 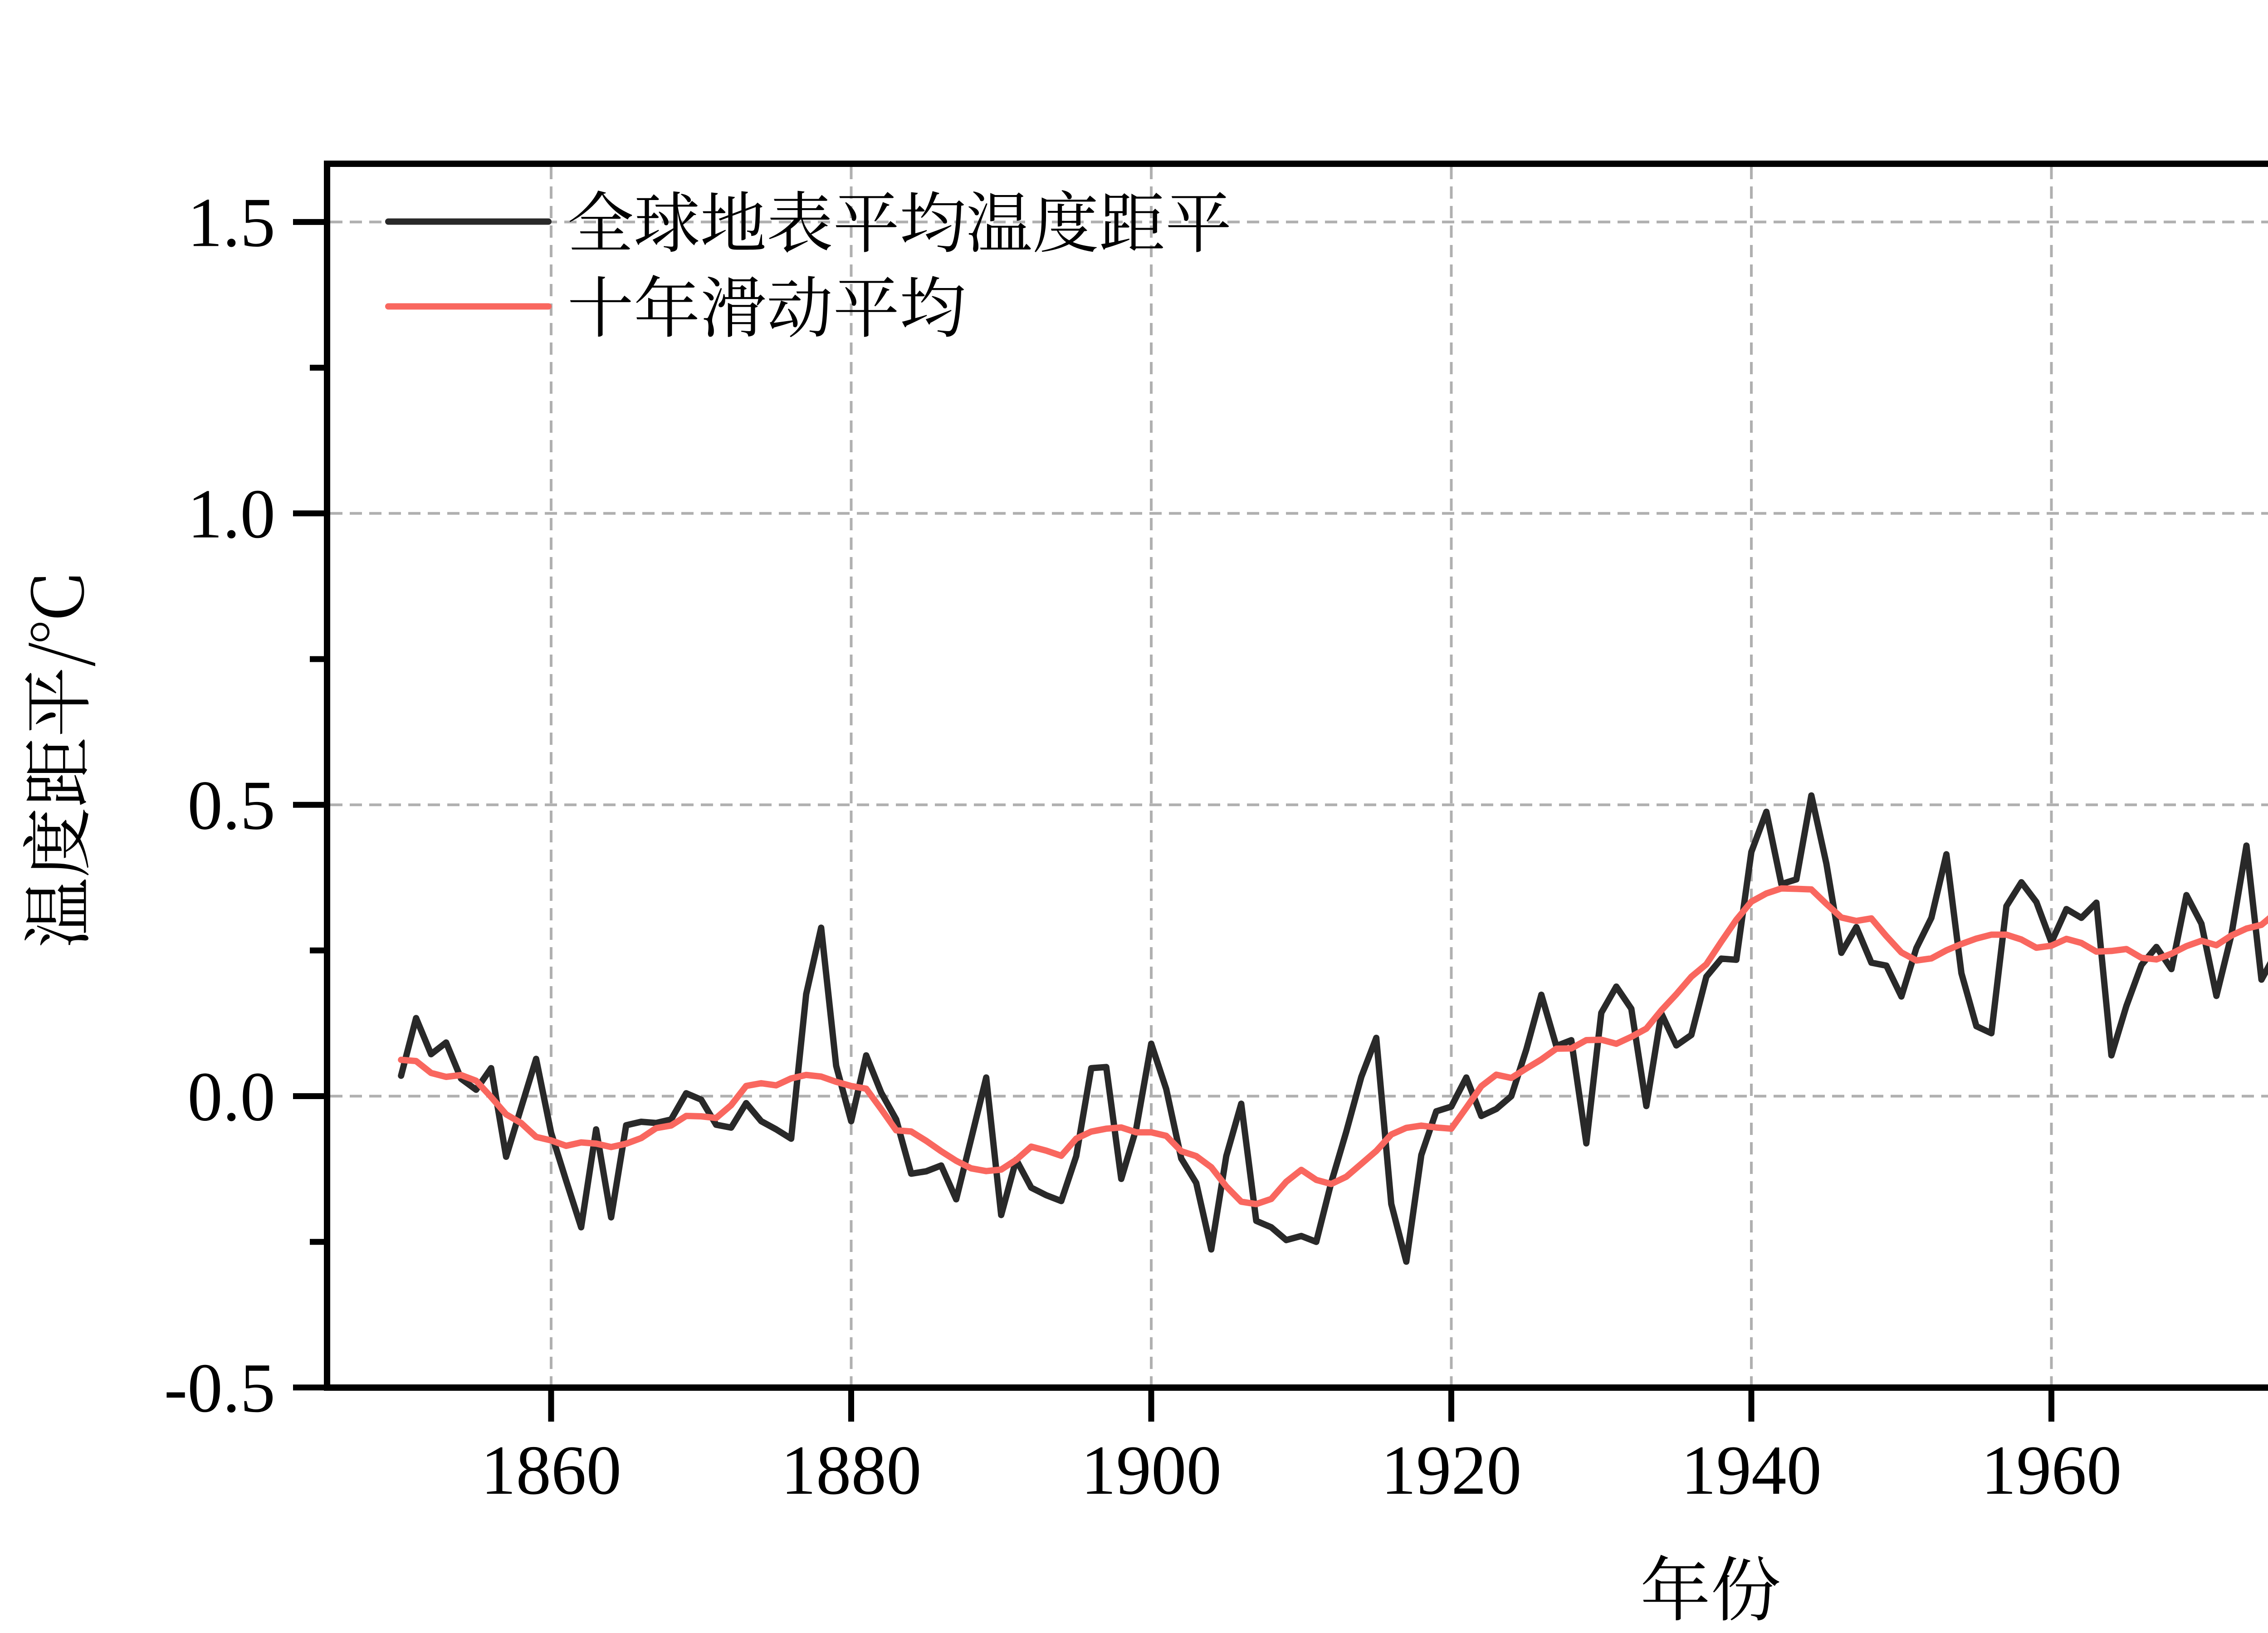 What do you see at coordinates (231, 514) in the screenshot?
I see `svg-text: 1.0` at bounding box center [231, 514].